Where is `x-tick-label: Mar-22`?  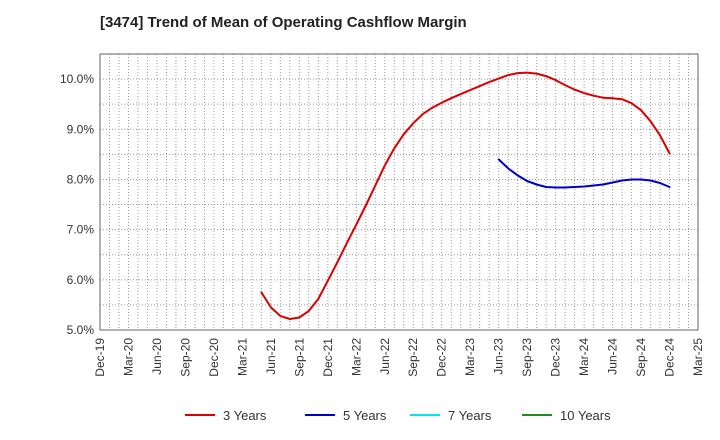
x-tick-label: Mar-22 is located at coordinates (356, 357).